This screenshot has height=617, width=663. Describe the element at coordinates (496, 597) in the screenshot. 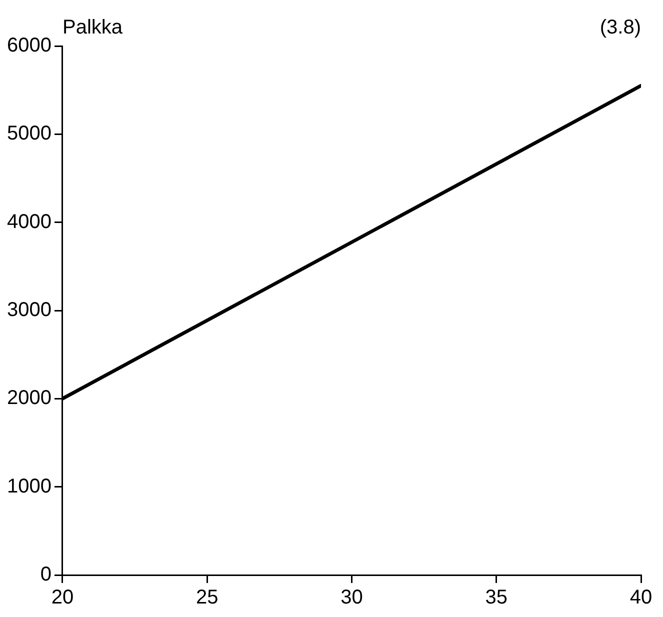

I see `x-tick-label: 35` at that location.